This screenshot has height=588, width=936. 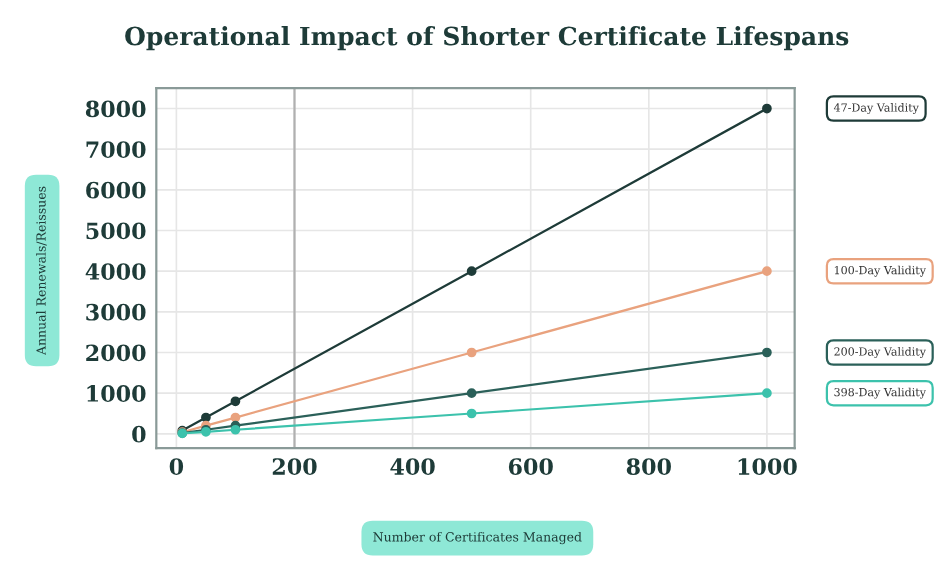 What do you see at coordinates (116, 393) in the screenshot?
I see `y-tick-label: 1000` at bounding box center [116, 393].